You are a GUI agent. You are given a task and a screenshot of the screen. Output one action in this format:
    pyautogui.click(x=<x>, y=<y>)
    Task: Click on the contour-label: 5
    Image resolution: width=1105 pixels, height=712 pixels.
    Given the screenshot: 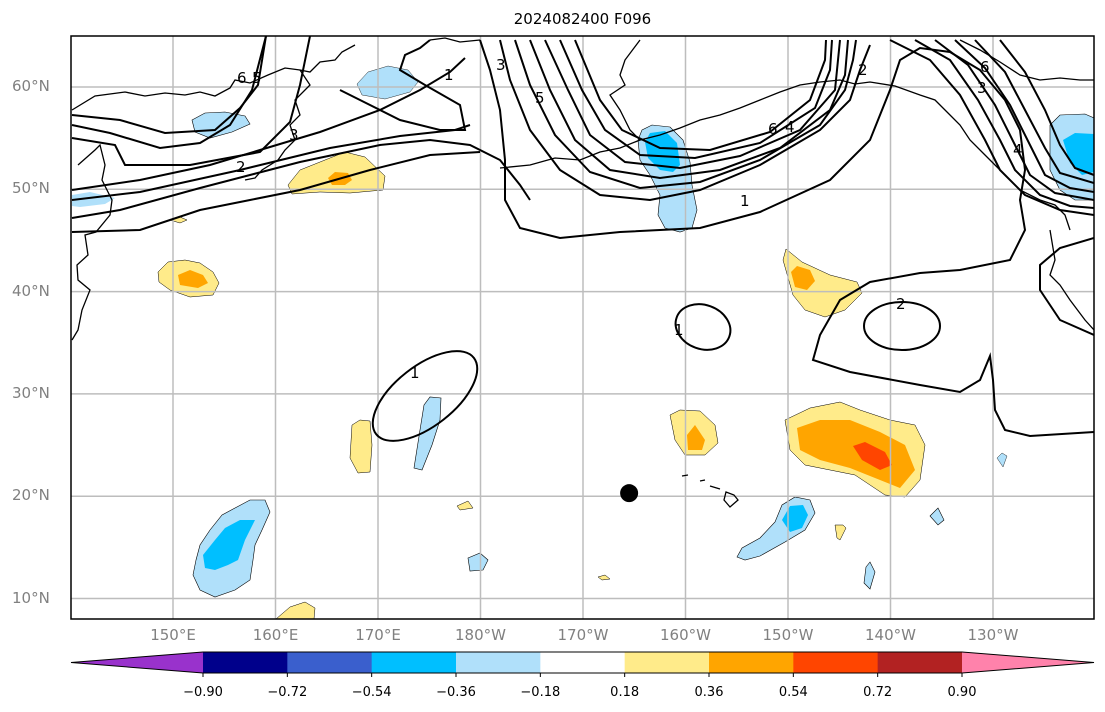 What is the action you would take?
    pyautogui.click(x=540, y=98)
    